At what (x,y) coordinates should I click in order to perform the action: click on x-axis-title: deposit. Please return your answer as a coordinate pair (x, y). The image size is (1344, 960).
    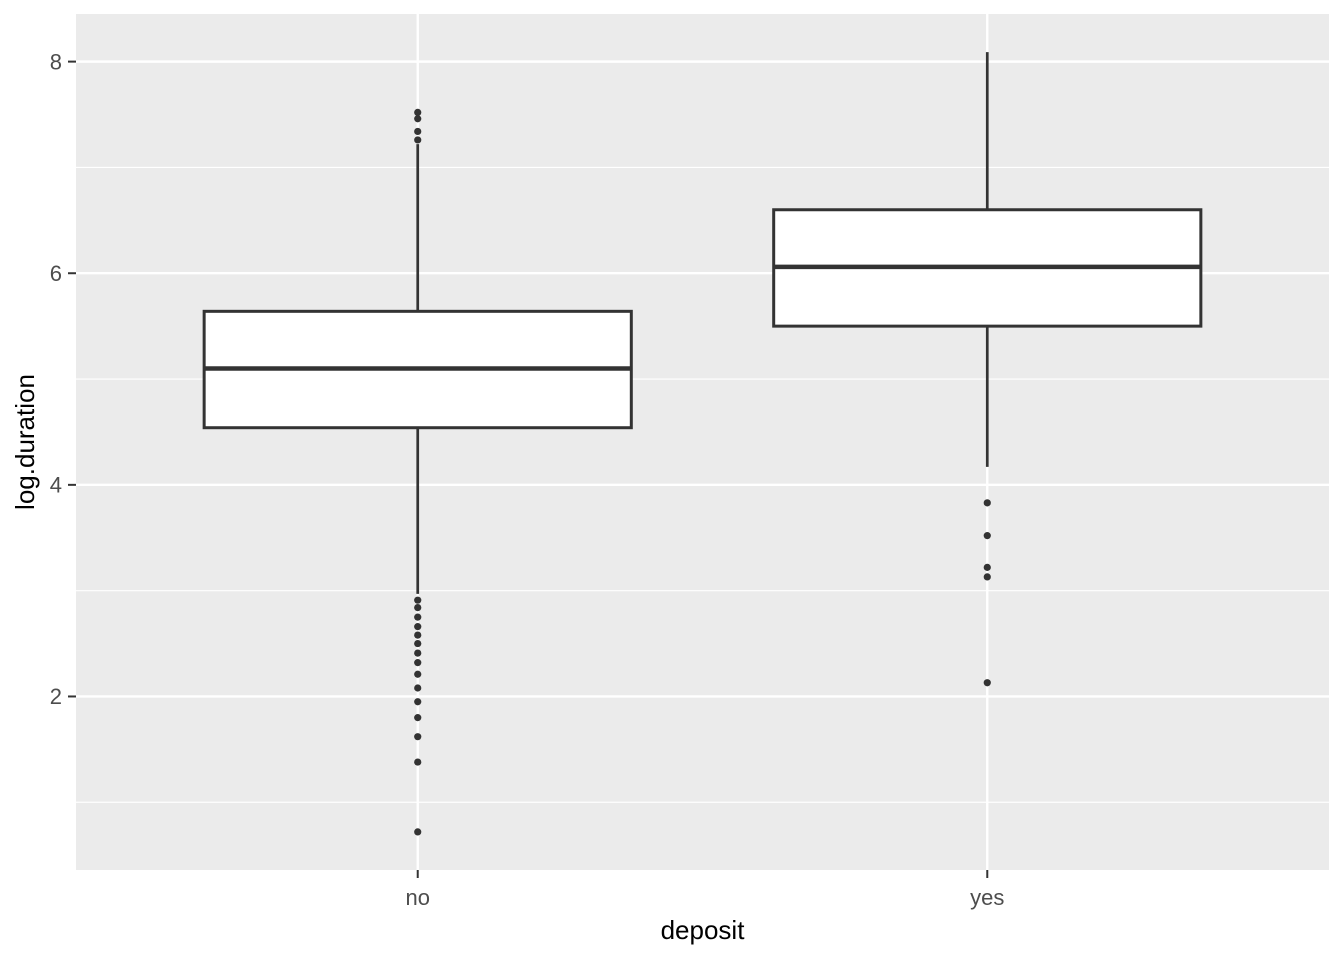
    Looking at the image, I should click on (703, 930).